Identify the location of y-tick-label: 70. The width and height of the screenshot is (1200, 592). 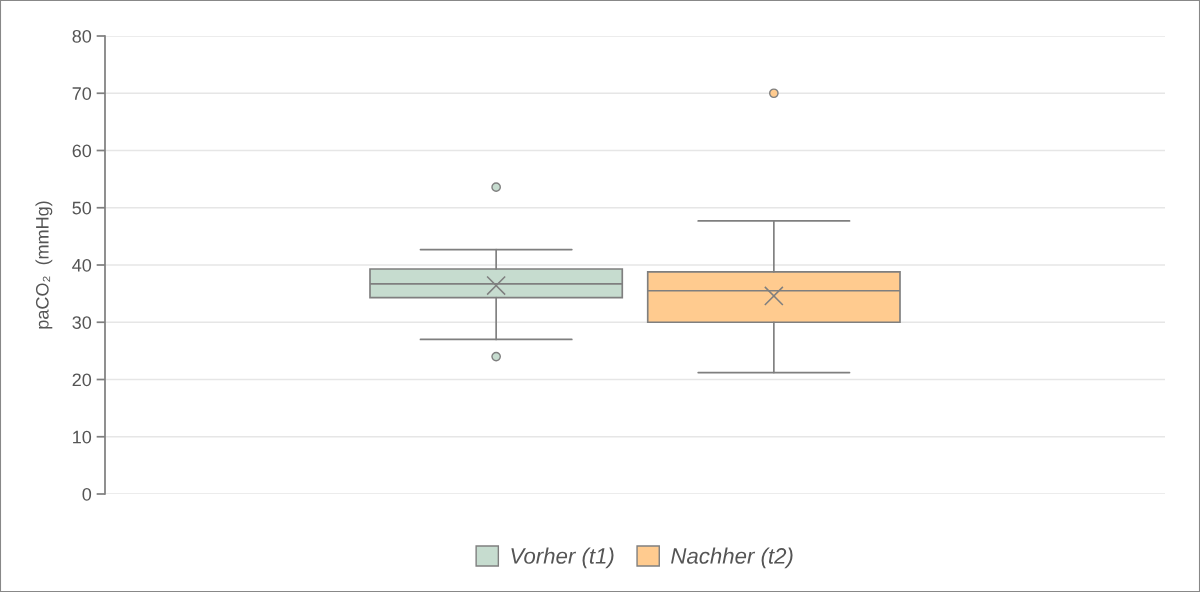
(82, 93).